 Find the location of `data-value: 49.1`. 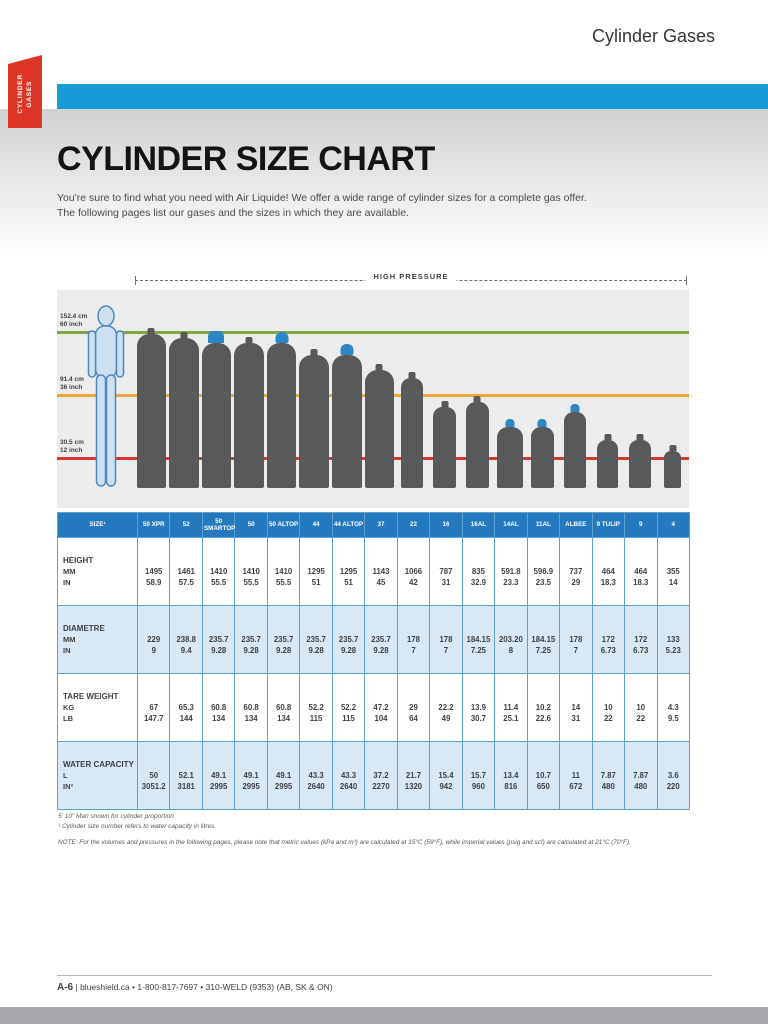

data-value: 49.1 is located at coordinates (284, 775).